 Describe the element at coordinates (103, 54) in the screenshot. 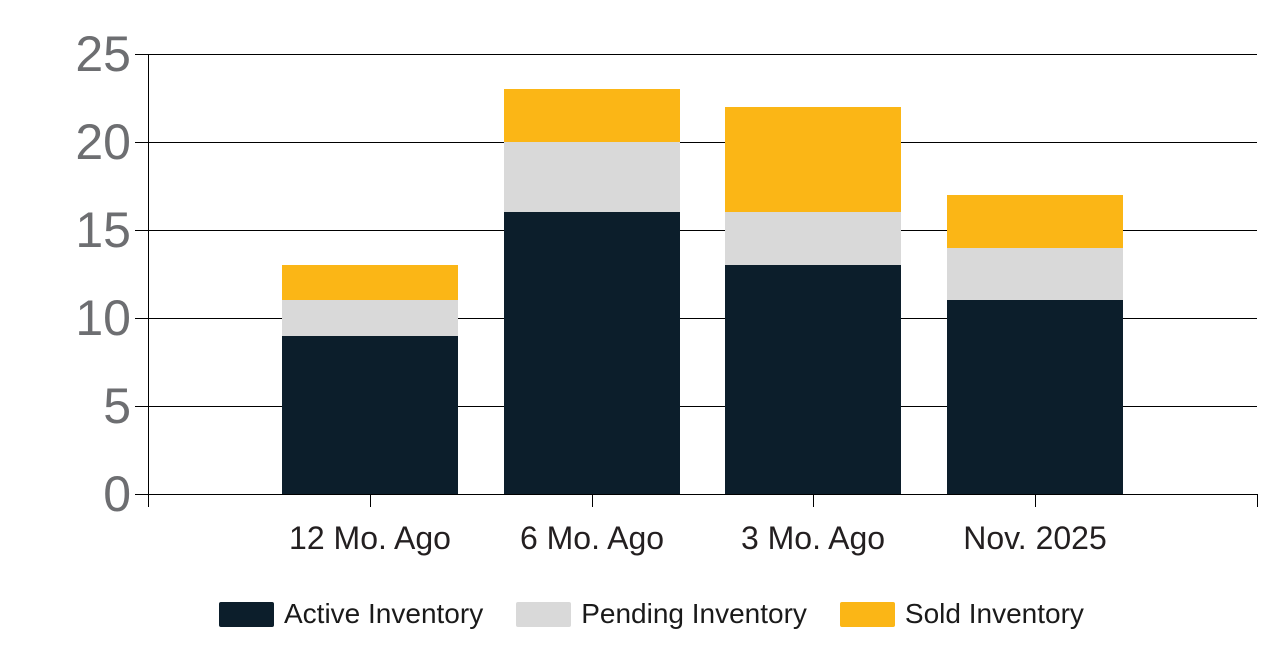

I see `y-axis-label: 25` at that location.